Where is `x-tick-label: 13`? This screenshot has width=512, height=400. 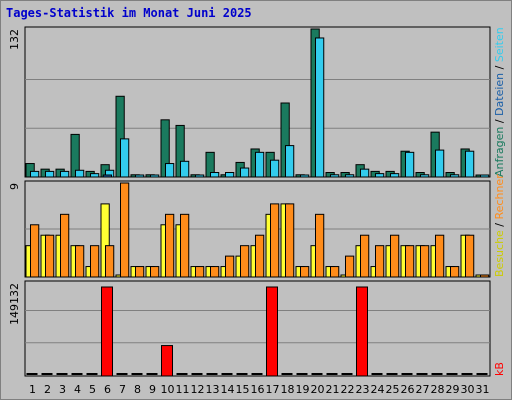
x-tick-label: 13 is located at coordinates (213, 389).